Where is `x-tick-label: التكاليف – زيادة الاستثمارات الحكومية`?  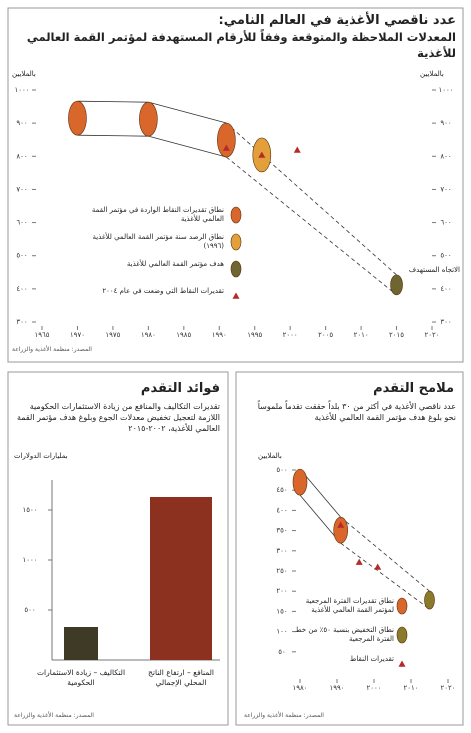 x-tick-label: التكاليف – زيادة الاستثمارات الحكومية is located at coordinates (81, 678).